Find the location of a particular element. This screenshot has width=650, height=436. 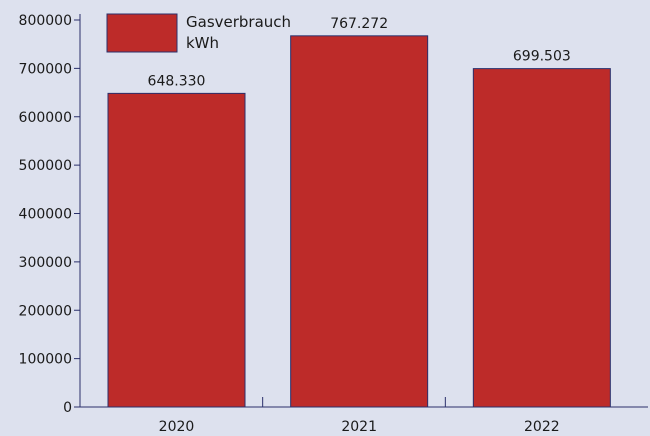

legend: Gasverbrauch kWh is located at coordinates (198, 33).